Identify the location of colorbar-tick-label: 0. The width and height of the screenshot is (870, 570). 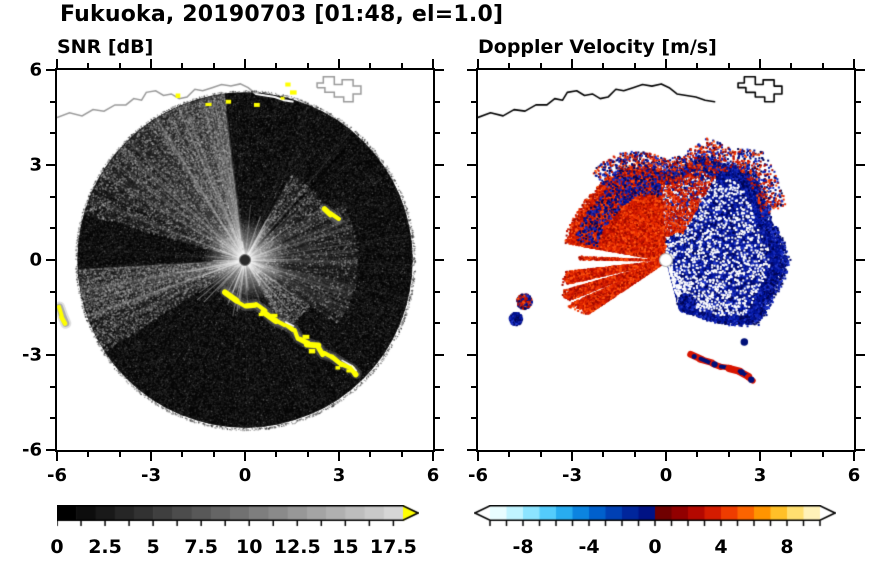
(655, 547).